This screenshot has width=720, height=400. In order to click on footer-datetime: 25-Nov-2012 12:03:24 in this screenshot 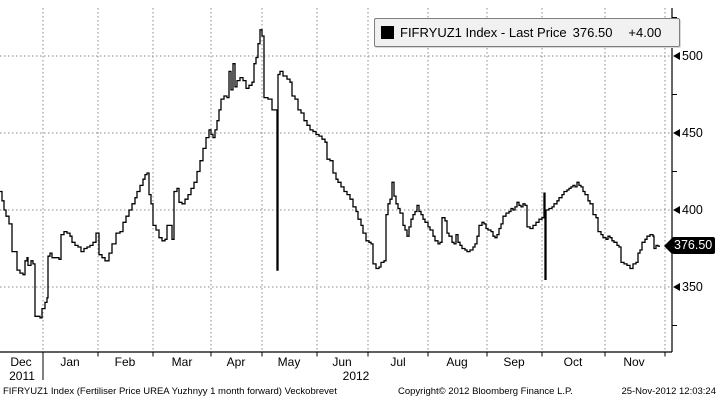, I will do `click(668, 391)`.